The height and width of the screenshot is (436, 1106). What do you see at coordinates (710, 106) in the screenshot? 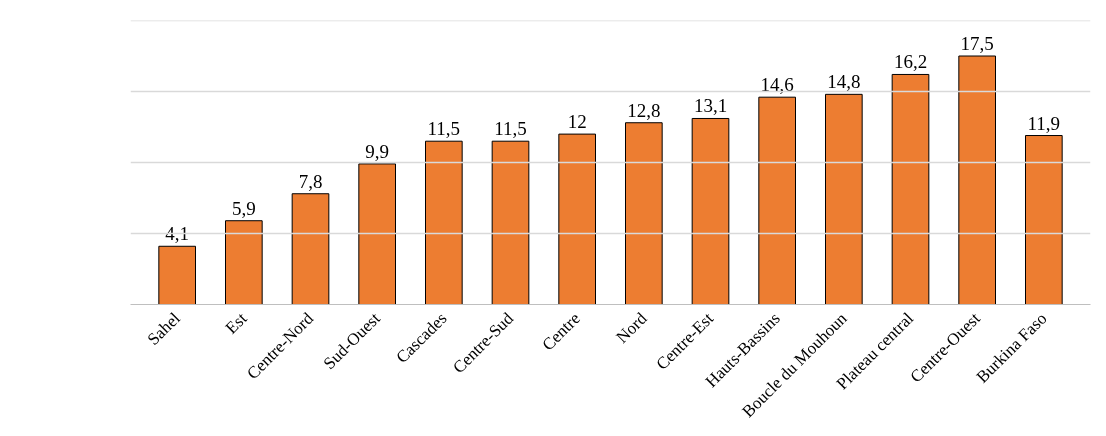
I see `data-label: 13,1` at bounding box center [710, 106].